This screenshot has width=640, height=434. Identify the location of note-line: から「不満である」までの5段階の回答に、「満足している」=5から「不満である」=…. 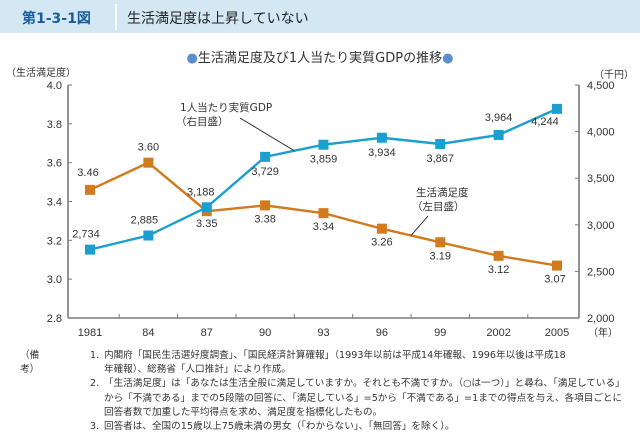
(363, 398).